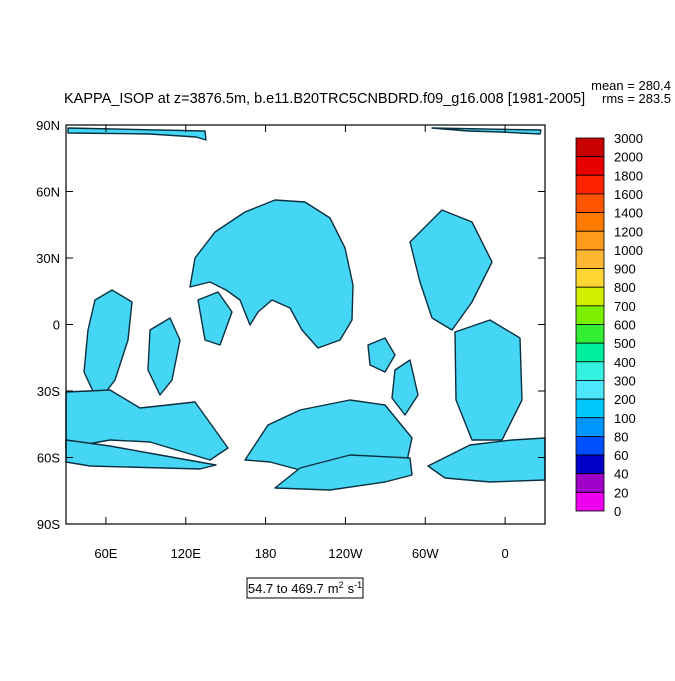  I want to click on lat-tick-label: 60S, so click(48, 458).